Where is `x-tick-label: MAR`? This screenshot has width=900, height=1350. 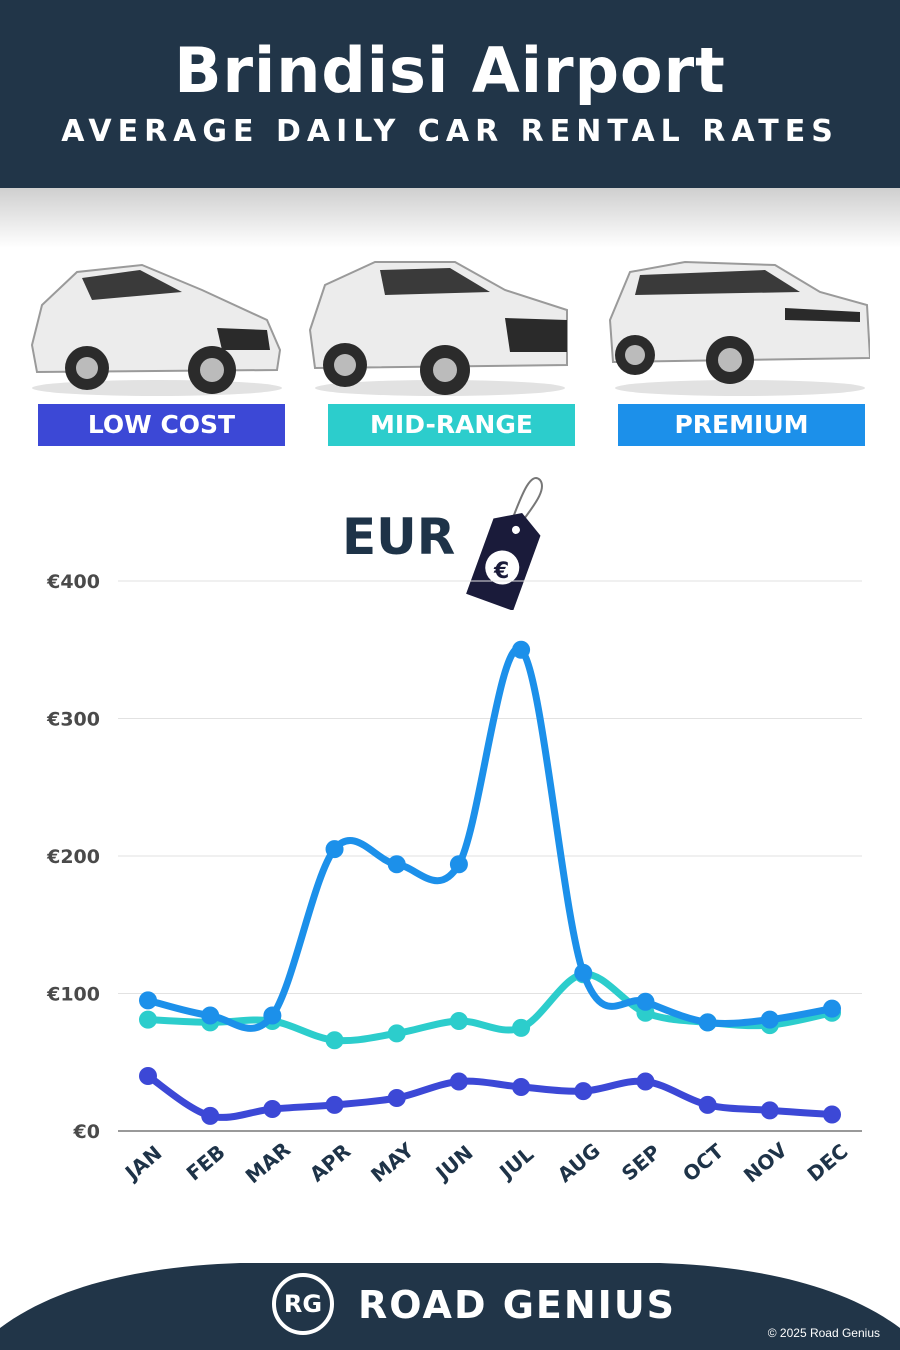 x-tick-label: MAR is located at coordinates (268, 1162).